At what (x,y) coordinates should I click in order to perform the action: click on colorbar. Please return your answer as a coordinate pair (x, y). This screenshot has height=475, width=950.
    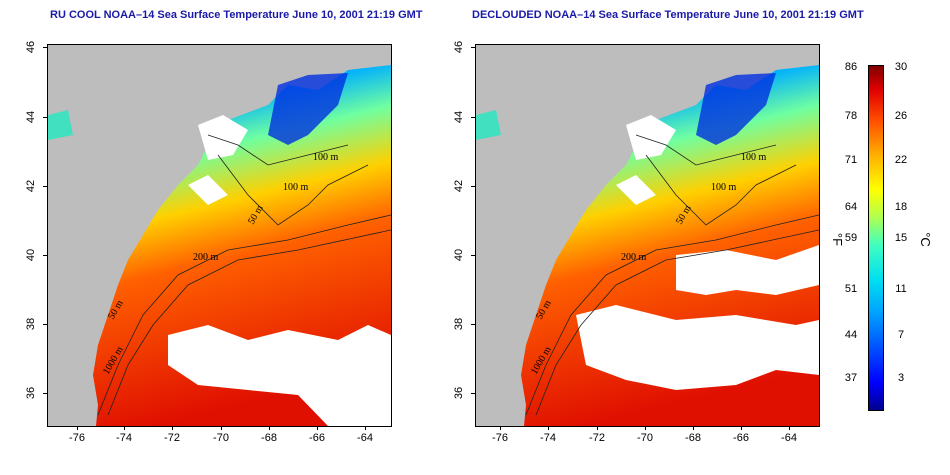
    Looking at the image, I should click on (876, 238).